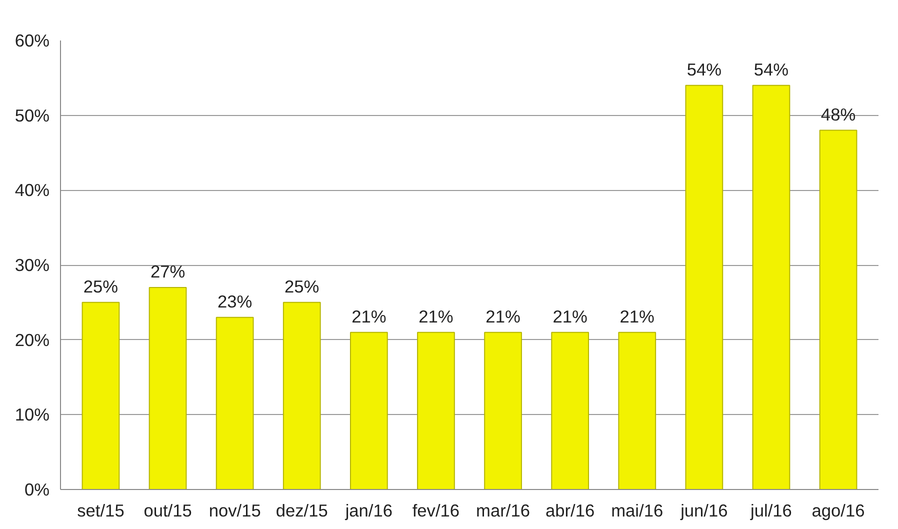 This screenshot has width=898, height=529. I want to click on x-tick-label: mai/16, so click(637, 510).